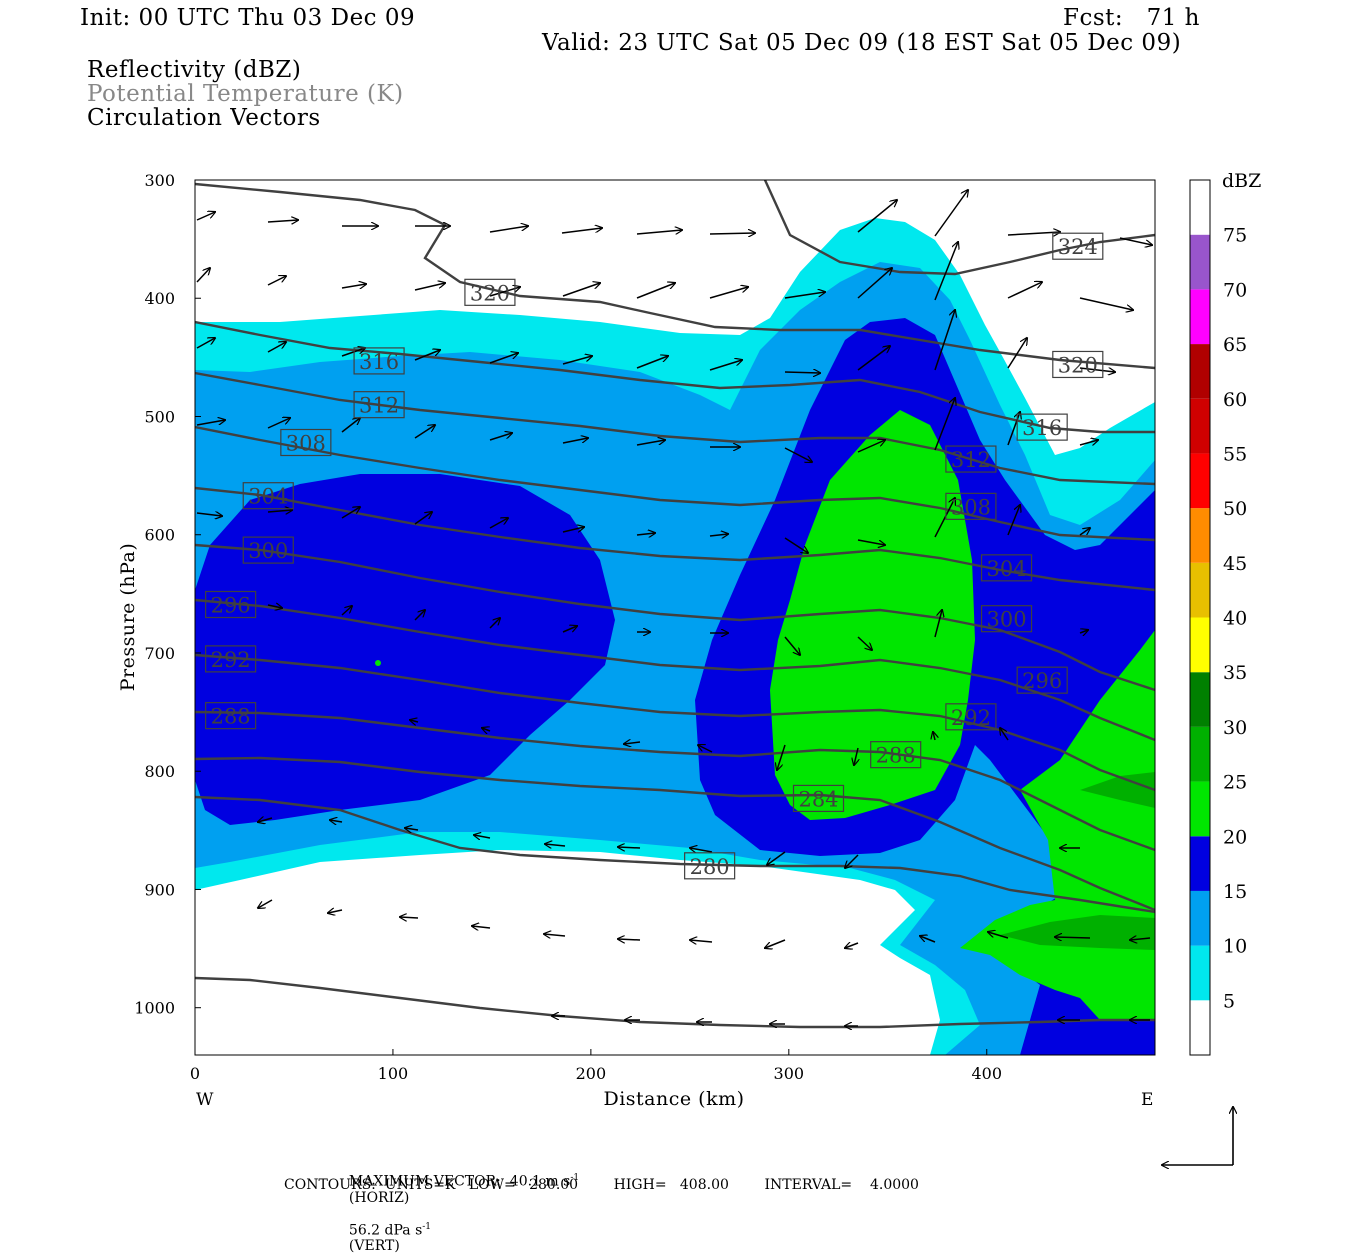  I want to click on y-tick-label: 300, so click(159, 180).